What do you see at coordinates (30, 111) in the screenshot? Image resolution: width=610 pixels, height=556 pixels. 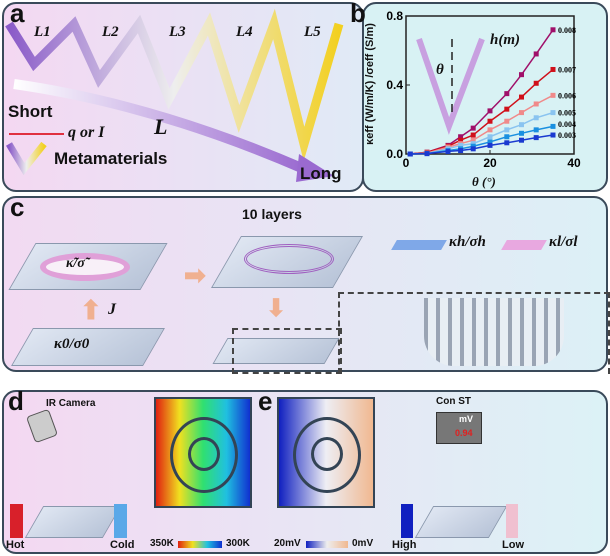 I see `short-label: Short` at bounding box center [30, 111].